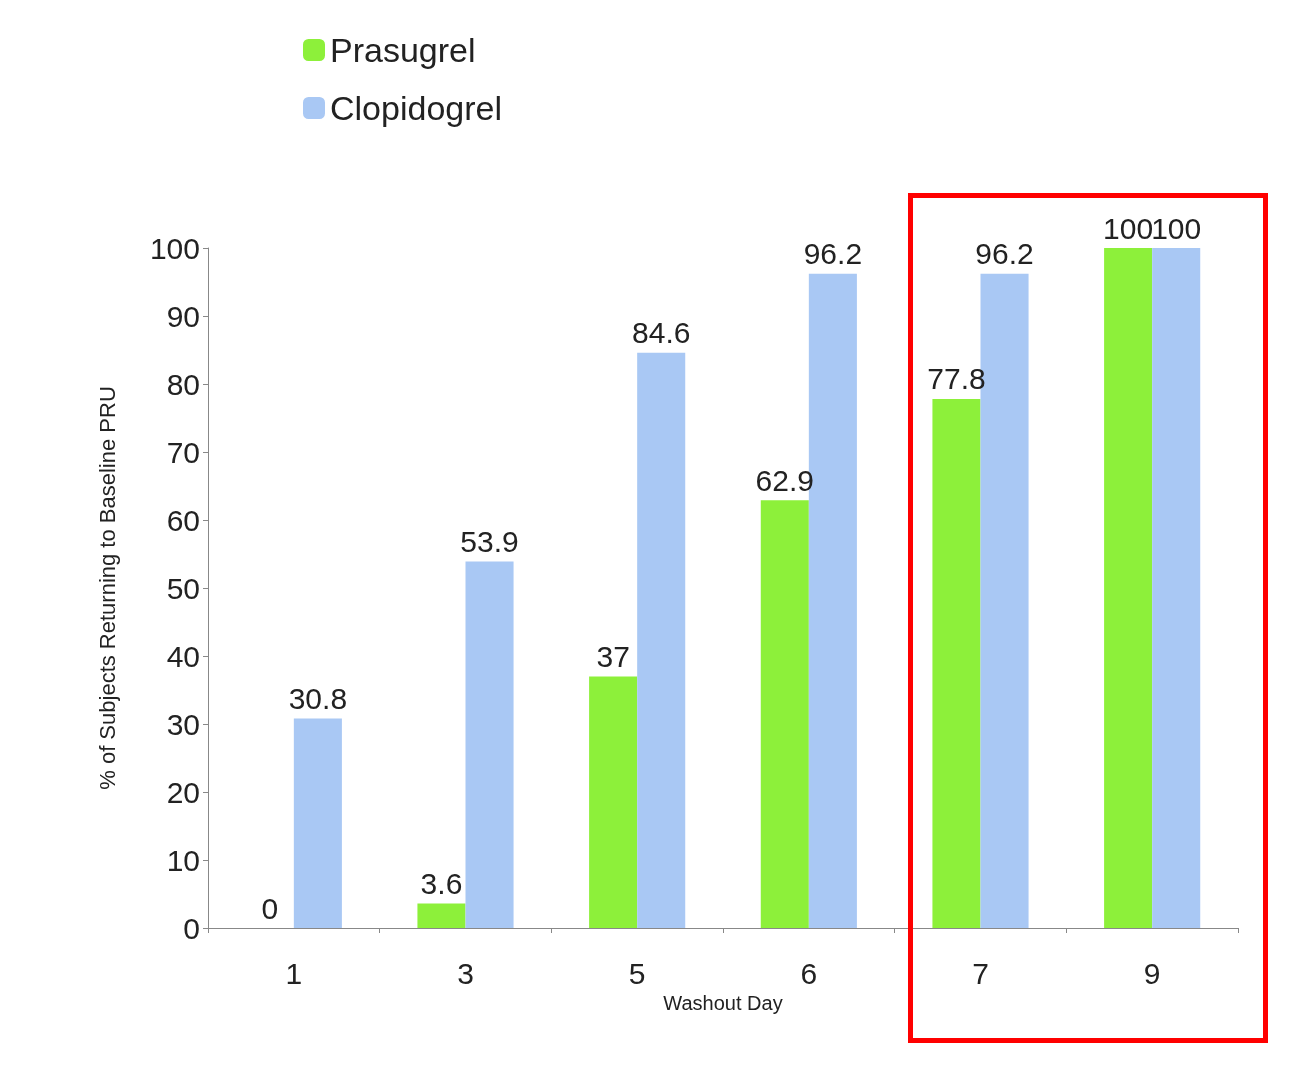 Image resolution: width=1292 pixels, height=1080 pixels. Describe the element at coordinates (183, 520) in the screenshot. I see `y-tick-label: 60` at that location.